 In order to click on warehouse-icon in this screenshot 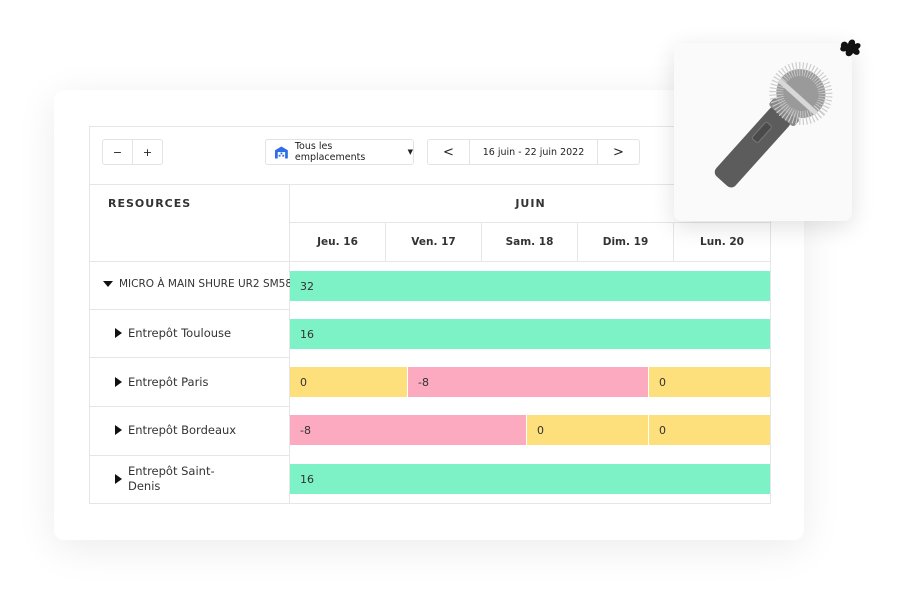, I will do `click(281, 152)`.